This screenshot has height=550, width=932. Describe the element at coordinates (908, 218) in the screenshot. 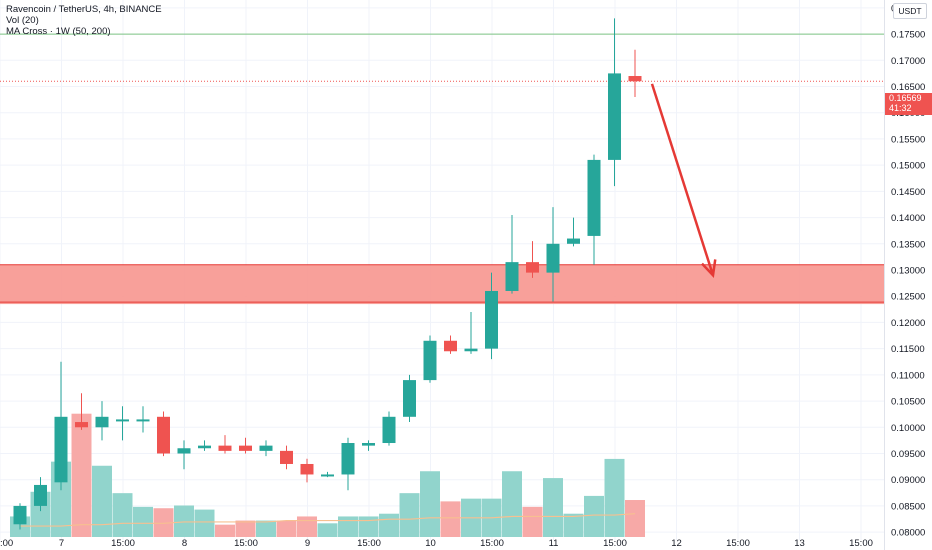

I see `y-tick-label: 0.14000` at that location.